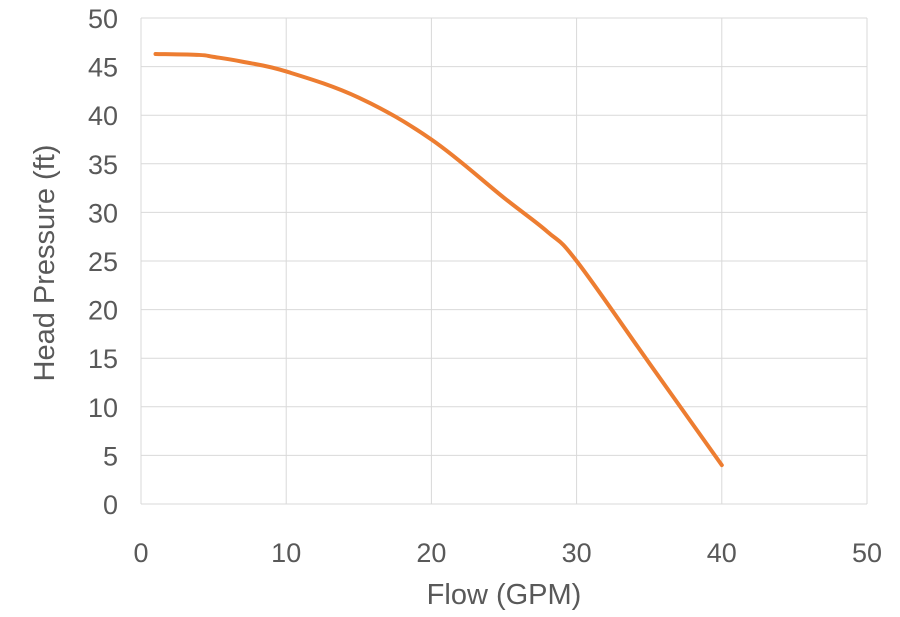 The width and height of the screenshot is (900, 617). What do you see at coordinates (504, 595) in the screenshot?
I see `x-axis-title: Flow (GPM)` at bounding box center [504, 595].